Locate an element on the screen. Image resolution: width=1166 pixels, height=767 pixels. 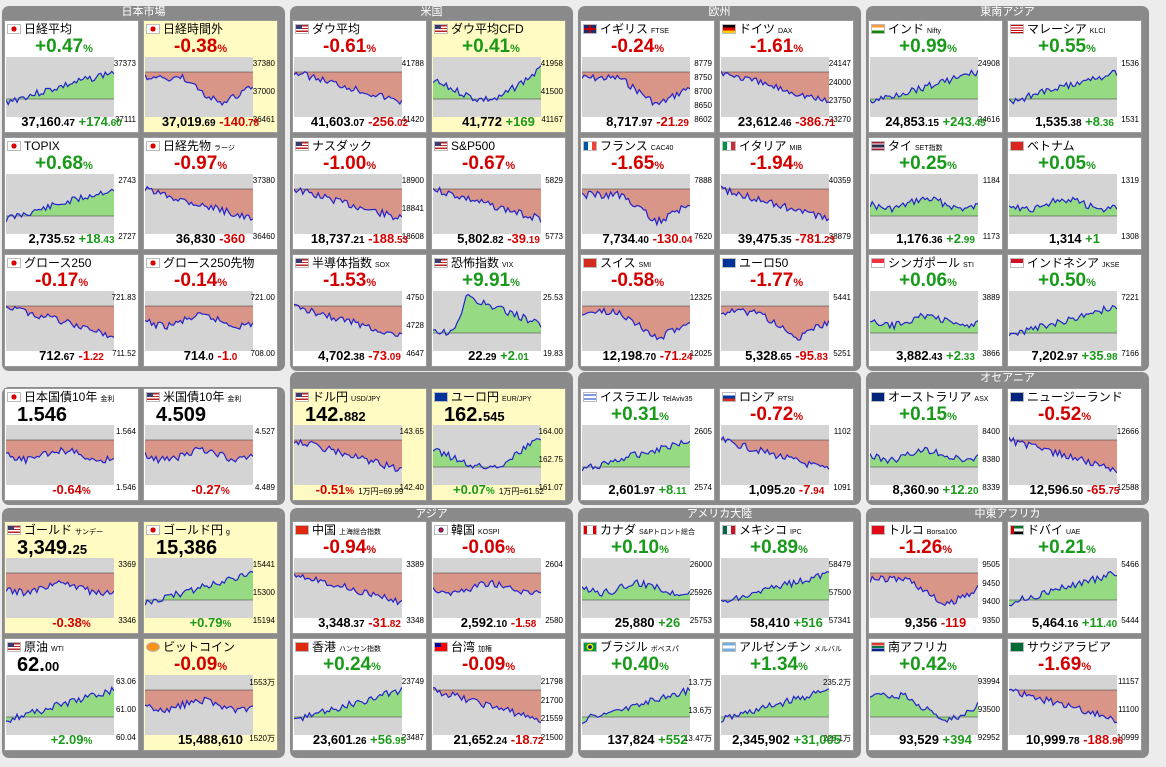
market-tile: 日経先物 ラージ -0.97% 37380 36460 36,830 -360 is located at coordinates (210, 193).